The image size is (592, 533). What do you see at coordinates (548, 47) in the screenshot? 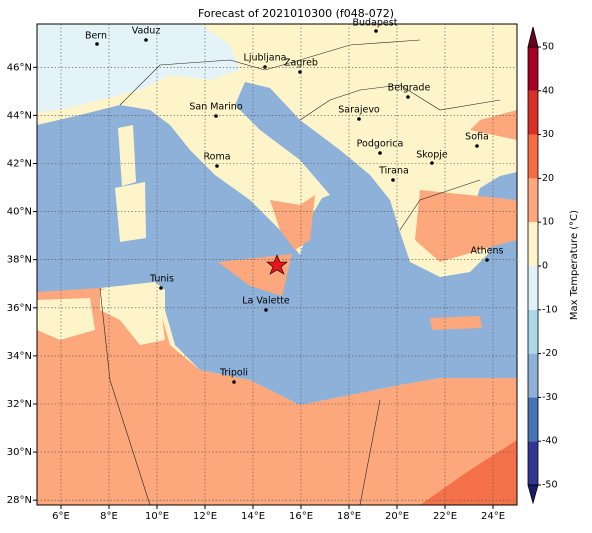
I see `colorbar-tick-label: 50` at bounding box center [548, 47].